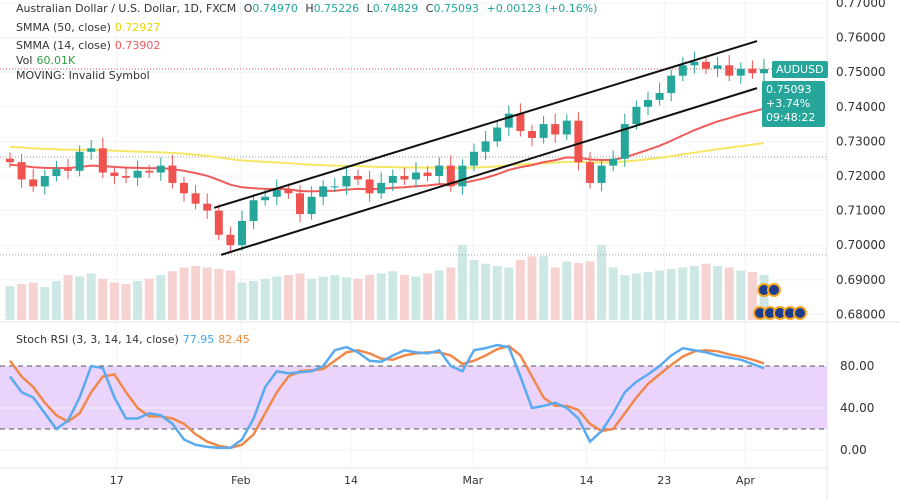 The height and width of the screenshot is (500, 900). Describe the element at coordinates (275, 8) in the screenshot. I see `open-number: 0.74970` at that location.